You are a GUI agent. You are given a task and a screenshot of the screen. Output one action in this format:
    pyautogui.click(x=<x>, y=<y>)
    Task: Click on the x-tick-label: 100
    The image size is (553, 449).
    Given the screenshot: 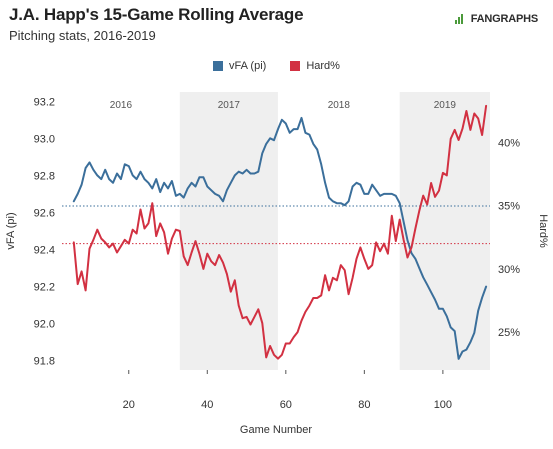 What is the action you would take?
    pyautogui.click(x=443, y=405)
    